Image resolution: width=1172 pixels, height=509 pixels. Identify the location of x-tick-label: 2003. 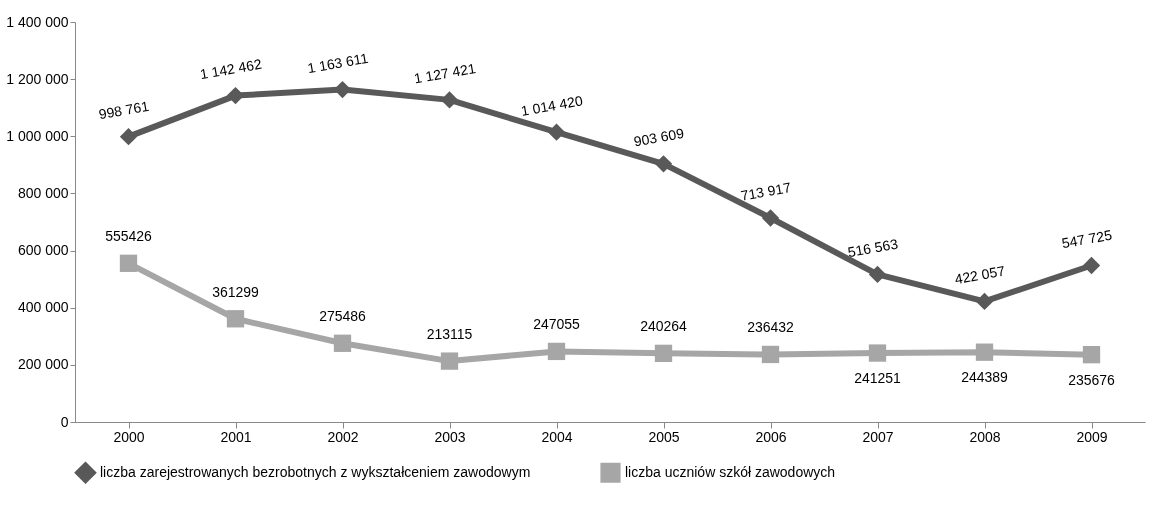
(450, 436).